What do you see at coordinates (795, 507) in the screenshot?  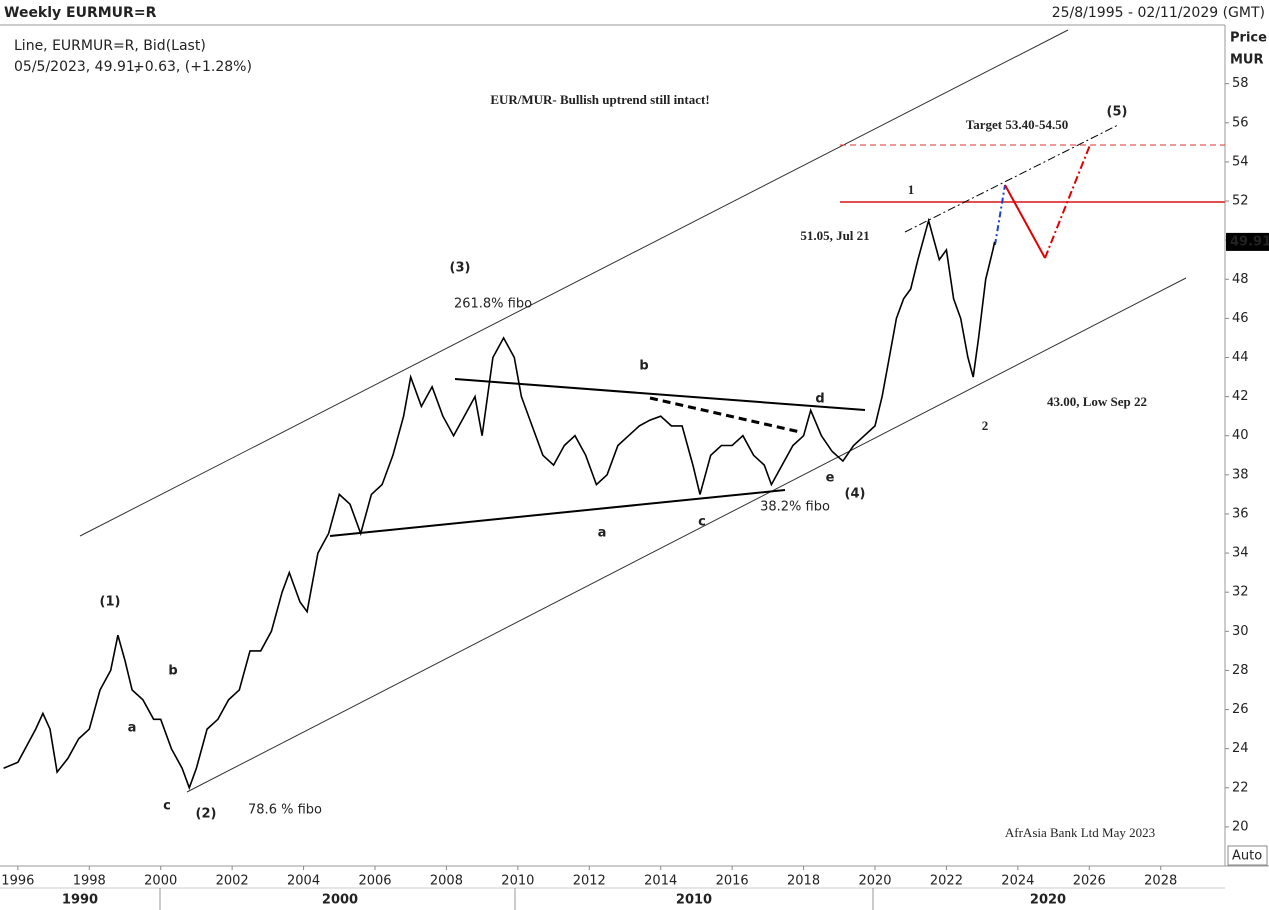 I see `annotation: 38.2% fibo` at bounding box center [795, 507].